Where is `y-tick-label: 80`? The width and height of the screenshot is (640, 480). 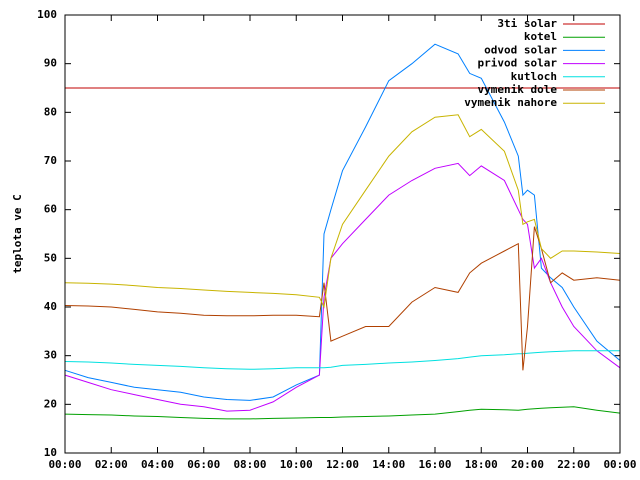
y-tick-label: 80 is located at coordinates (50, 111).